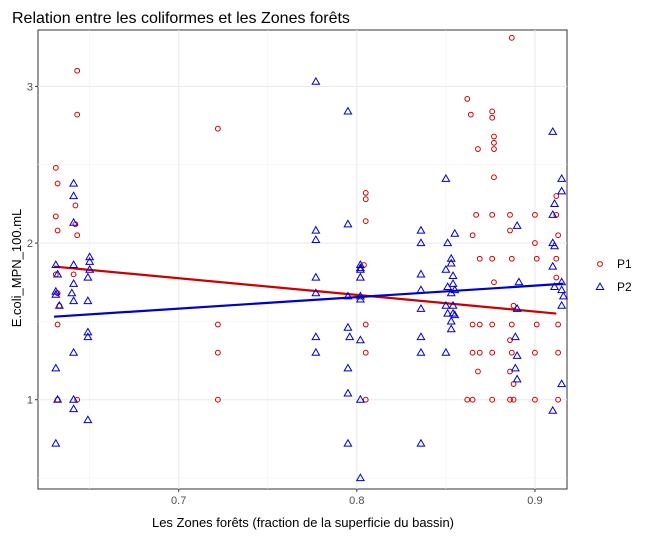  What do you see at coordinates (30, 87) in the screenshot?
I see `y-tick-label: 3` at bounding box center [30, 87].